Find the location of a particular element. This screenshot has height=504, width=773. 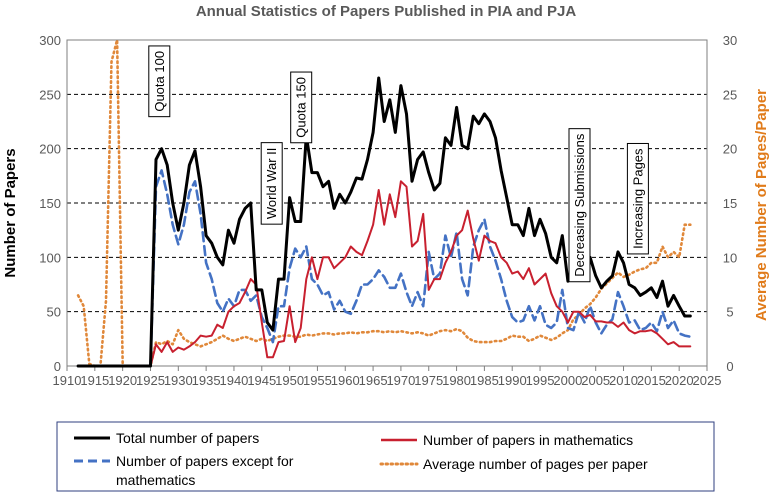

legend-box is located at coordinates (385, 456).